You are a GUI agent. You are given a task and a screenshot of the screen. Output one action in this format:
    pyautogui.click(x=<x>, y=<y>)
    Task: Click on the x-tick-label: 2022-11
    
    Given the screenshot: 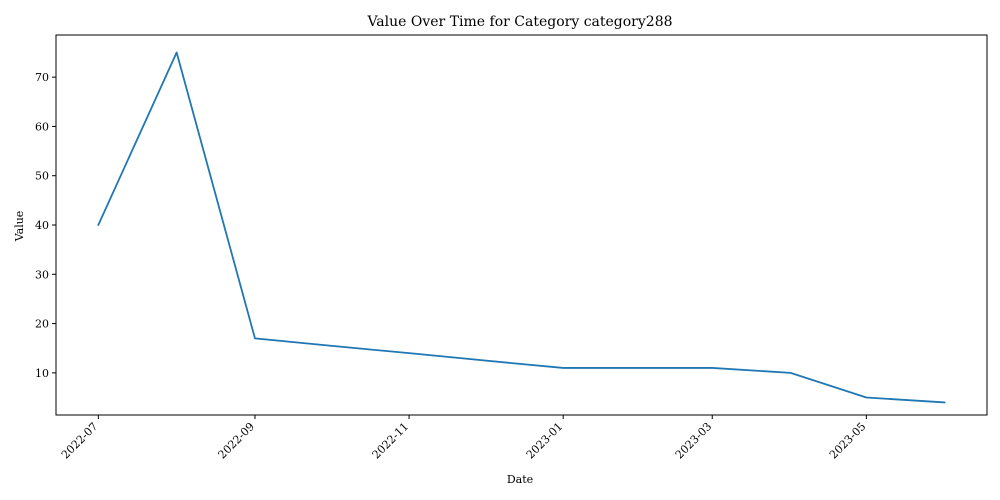 What is the action you would take?
    pyautogui.click(x=391, y=441)
    